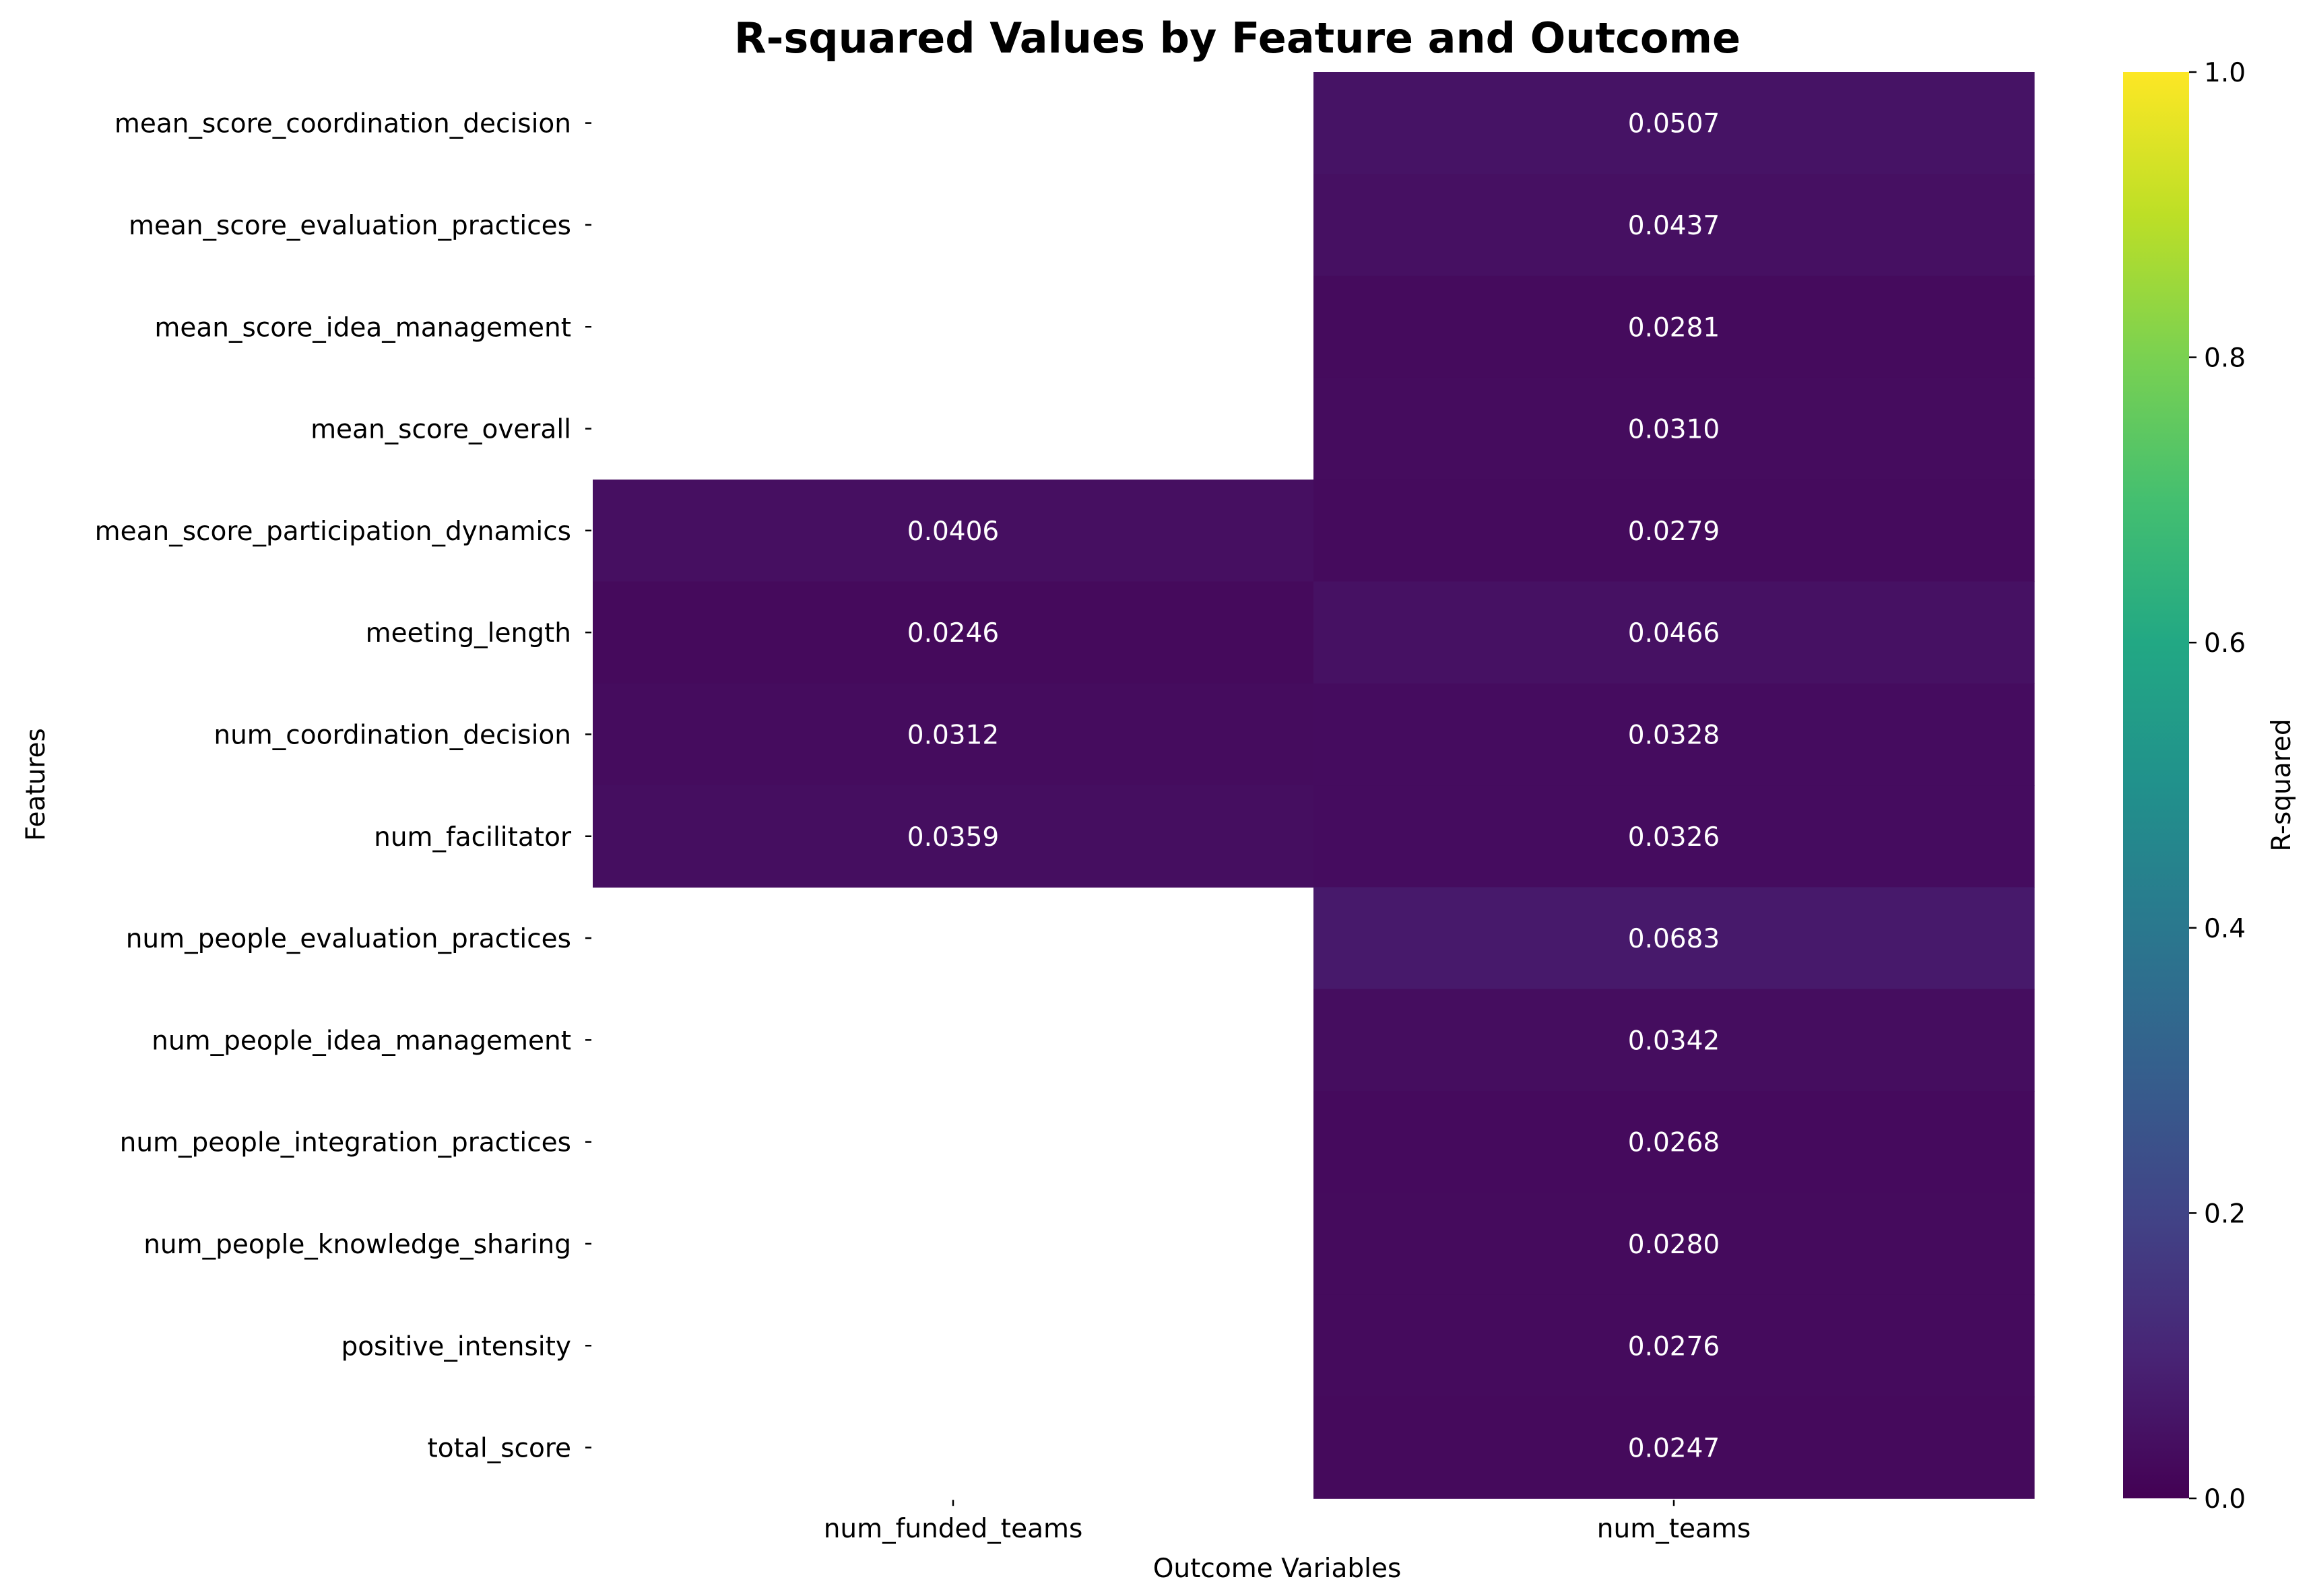 This screenshot has width=2309, height=1596. What do you see at coordinates (2156, 785) in the screenshot?
I see `colorbar-gradient` at bounding box center [2156, 785].